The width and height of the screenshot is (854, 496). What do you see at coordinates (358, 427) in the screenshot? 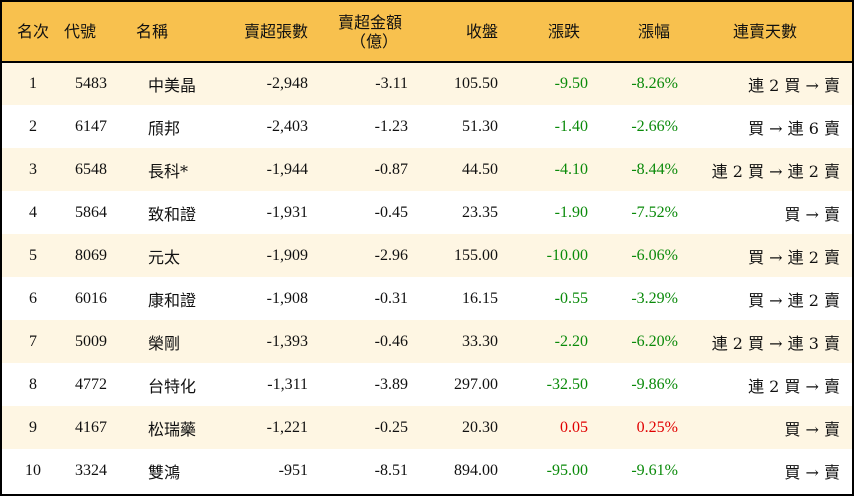
I see `cell-net-sell-amount: -0.25` at bounding box center [358, 427].